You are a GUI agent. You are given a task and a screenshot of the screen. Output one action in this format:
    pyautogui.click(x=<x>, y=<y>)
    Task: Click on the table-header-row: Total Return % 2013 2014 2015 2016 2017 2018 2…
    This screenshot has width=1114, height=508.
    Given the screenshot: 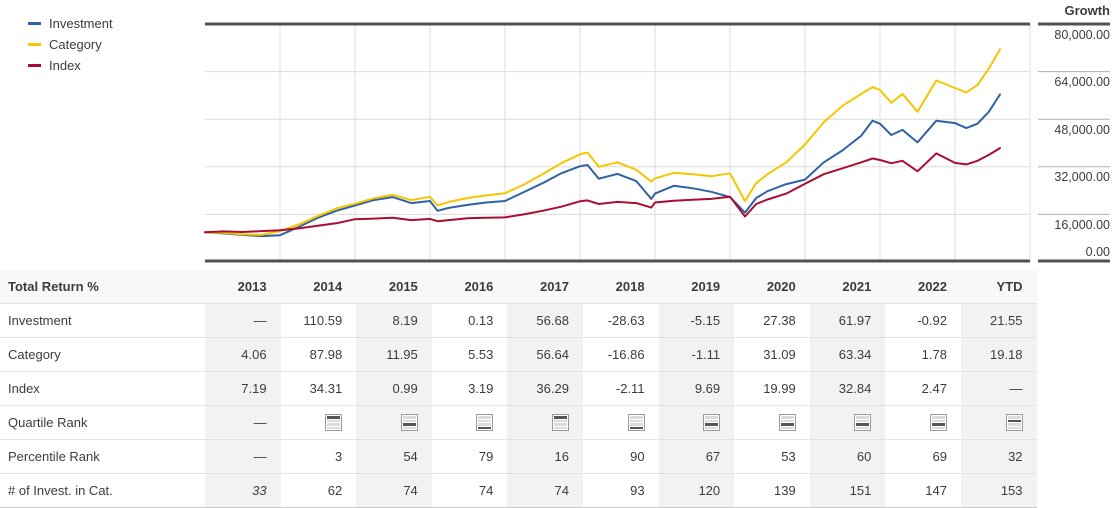 What is the action you would take?
    pyautogui.click(x=518, y=287)
    